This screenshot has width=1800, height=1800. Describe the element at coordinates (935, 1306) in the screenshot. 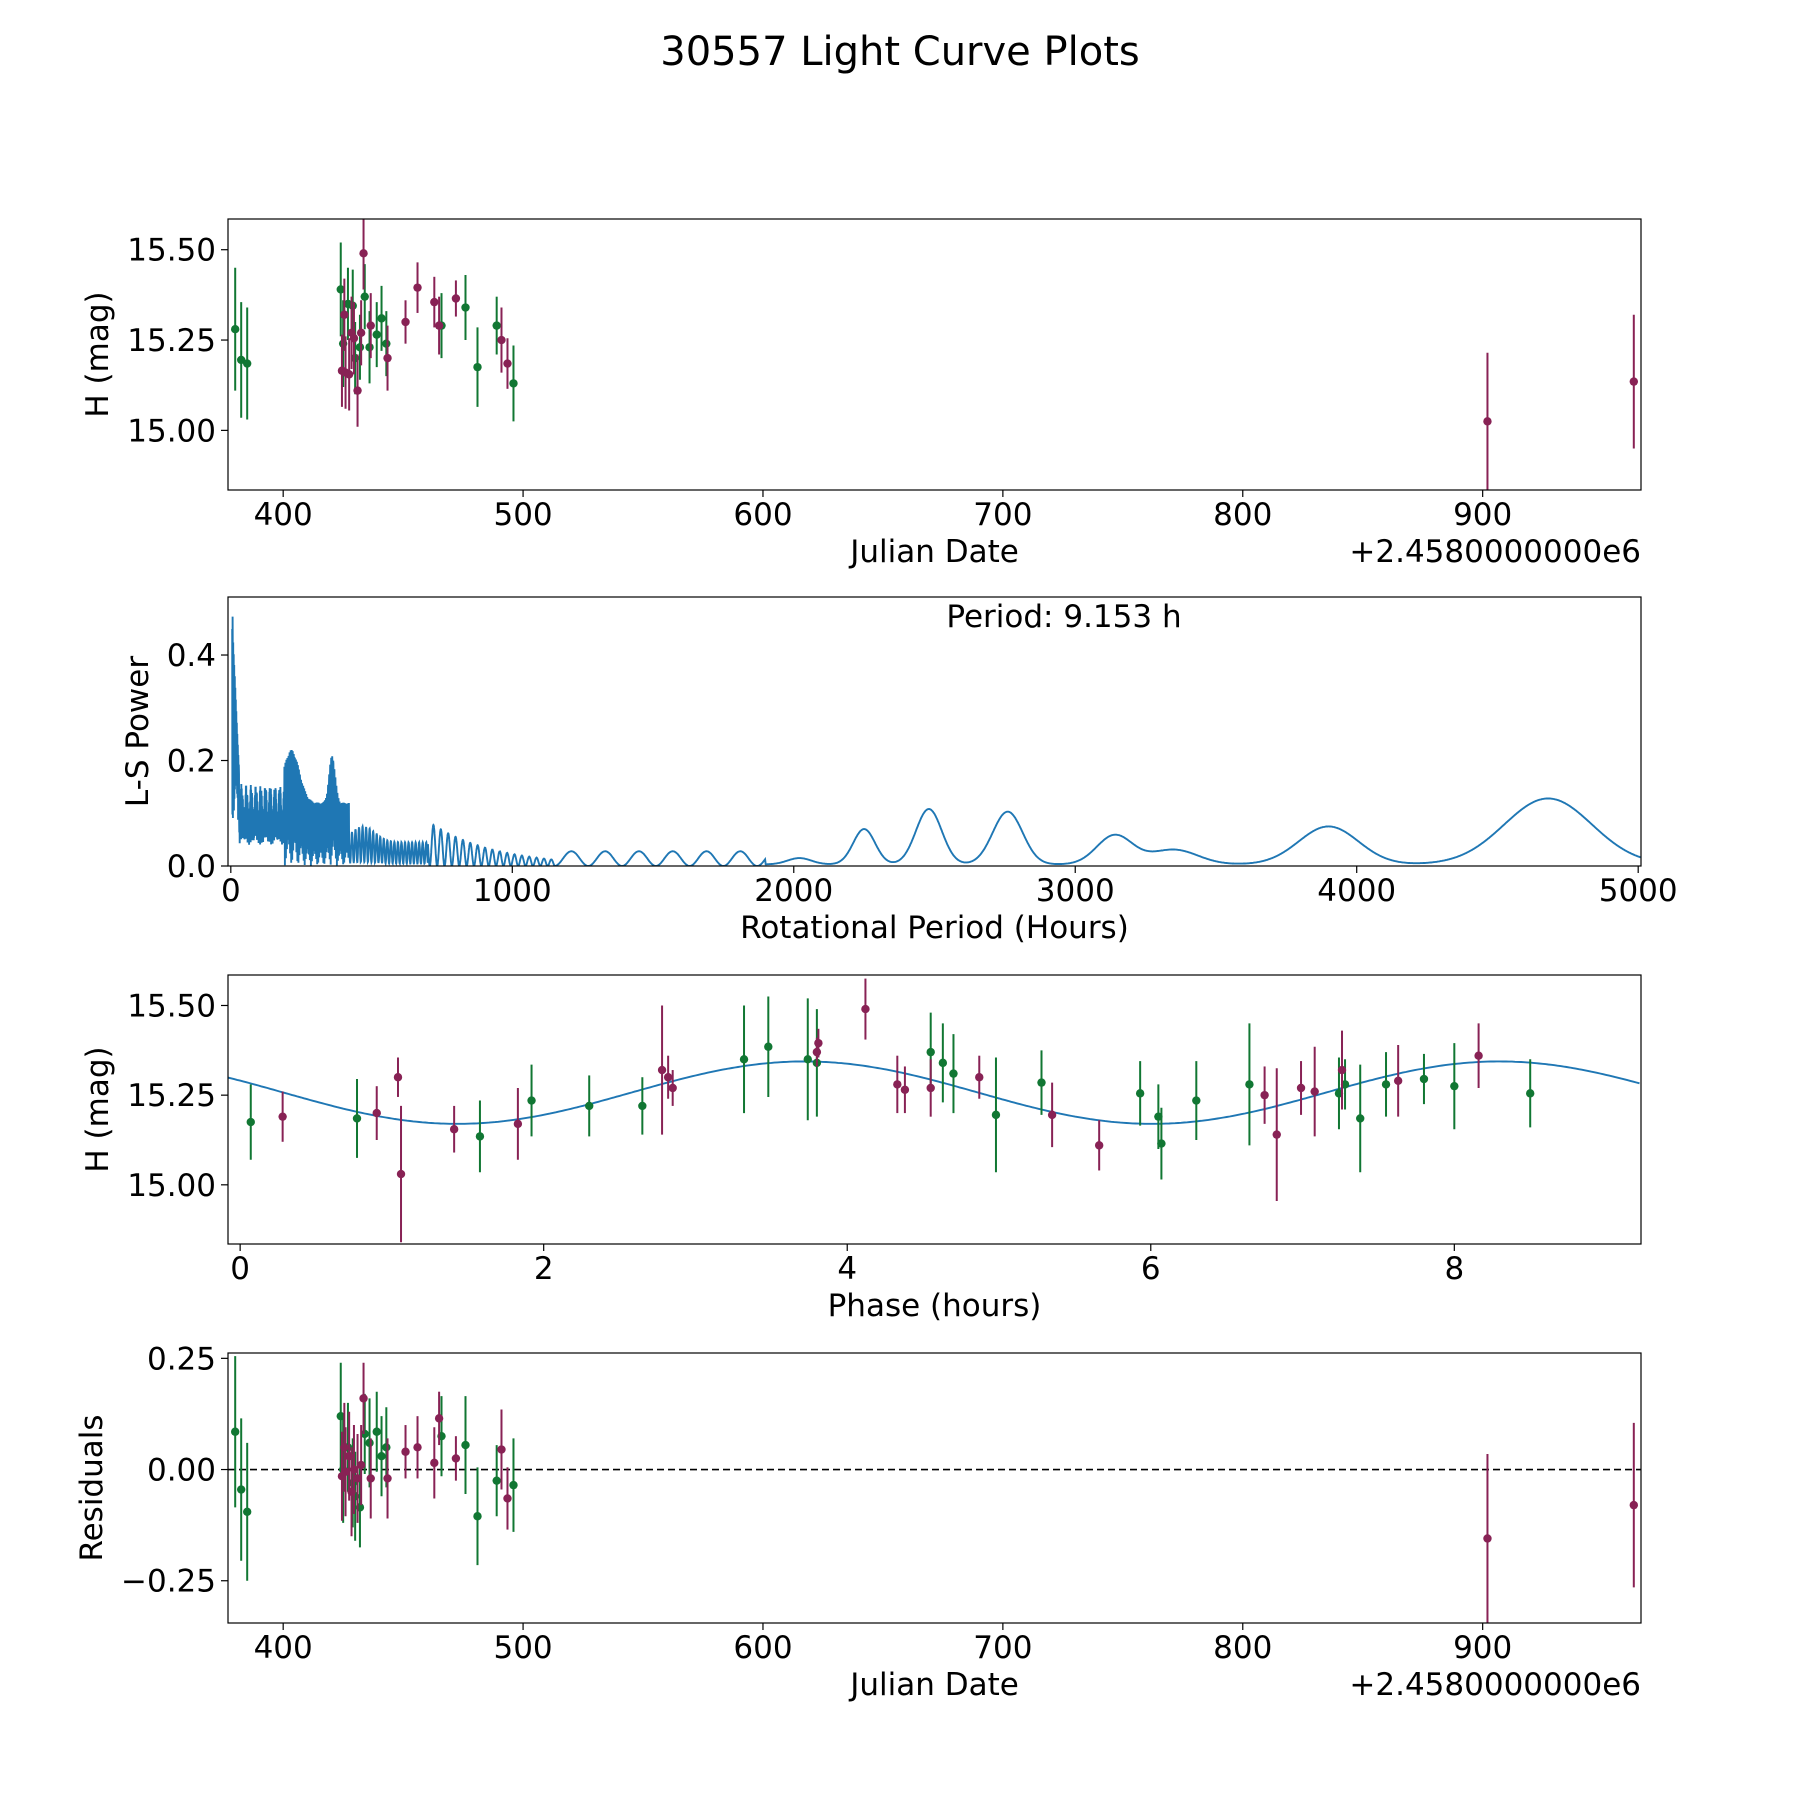

I see `x-axis-label: Phase (hours)` at that location.